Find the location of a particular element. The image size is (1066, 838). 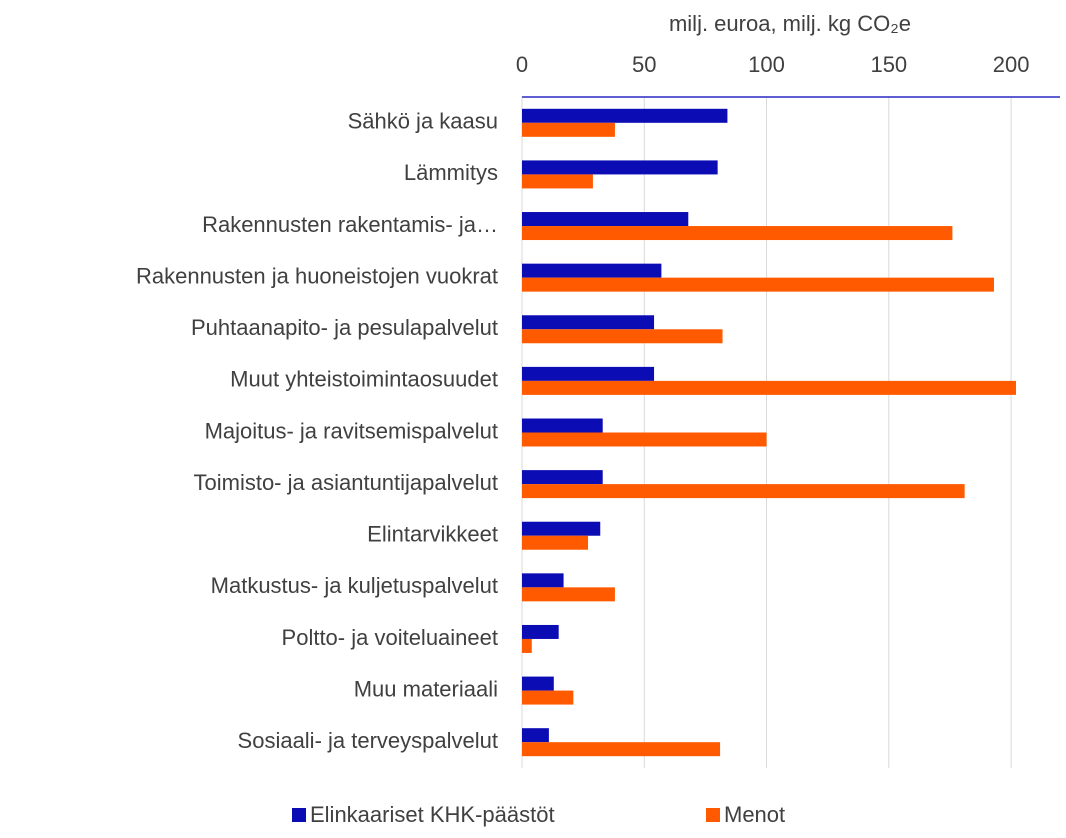

legend-label: Menot is located at coordinates (754, 814).